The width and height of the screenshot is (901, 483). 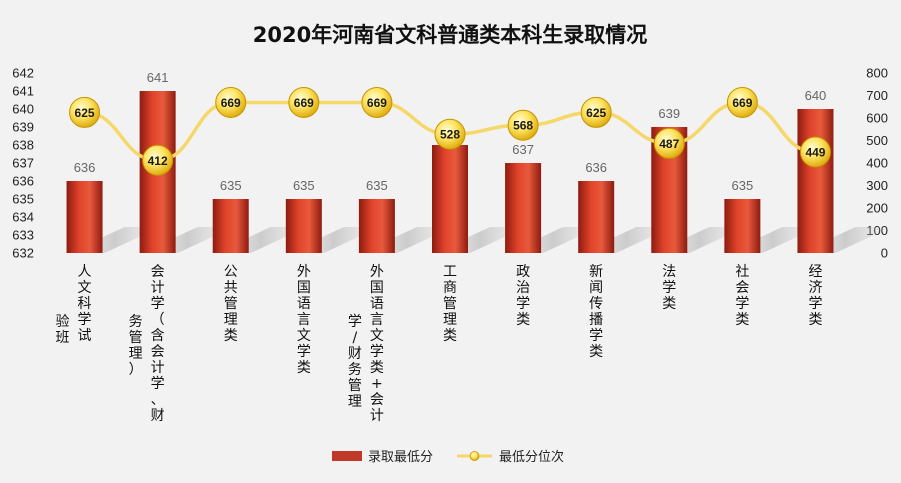 What do you see at coordinates (815, 152) in the screenshot?
I see `line-dot-label: 449` at bounding box center [815, 152].